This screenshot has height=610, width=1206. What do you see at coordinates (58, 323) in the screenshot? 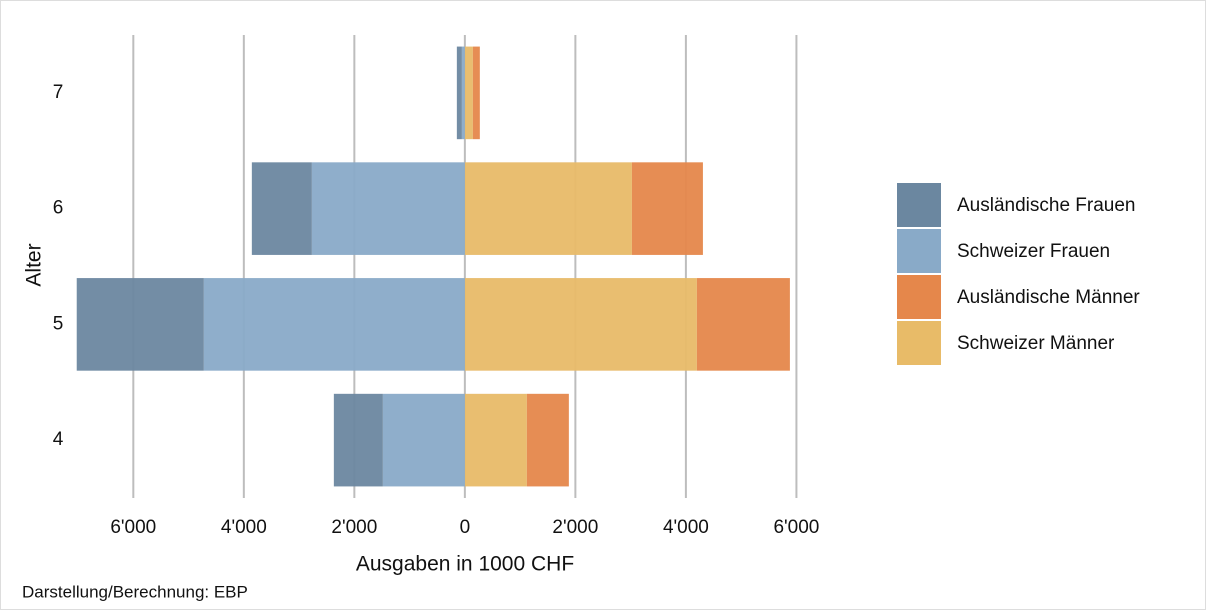
I see `y-tick-label: 5` at bounding box center [58, 323].